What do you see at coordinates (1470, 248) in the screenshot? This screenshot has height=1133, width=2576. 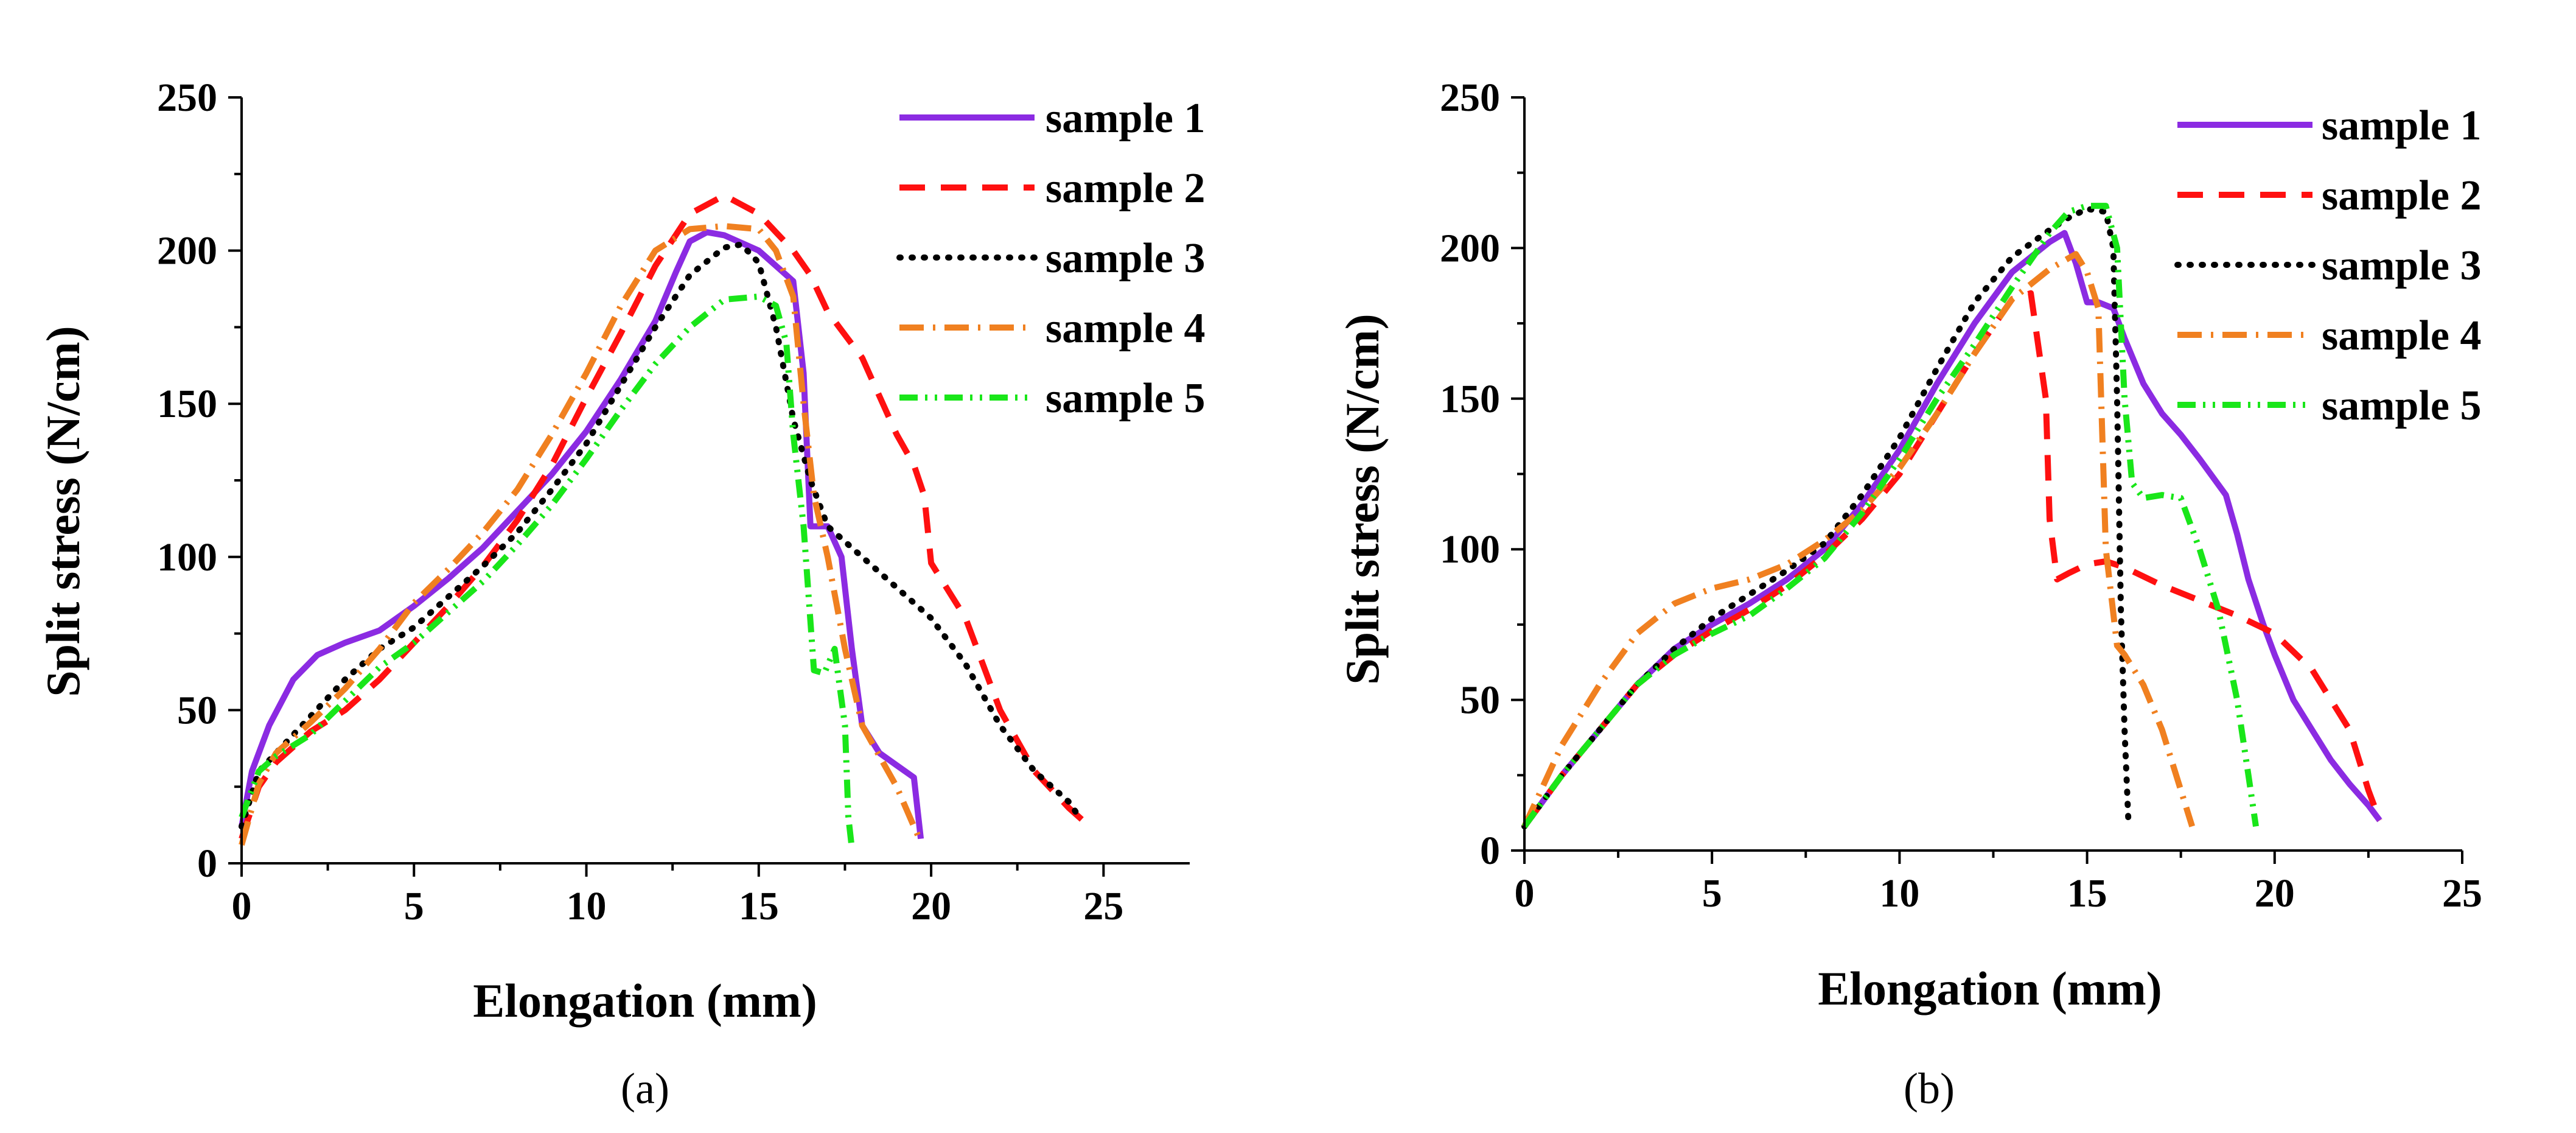 I see `y-tick-label-b-200: 200` at bounding box center [1470, 248].